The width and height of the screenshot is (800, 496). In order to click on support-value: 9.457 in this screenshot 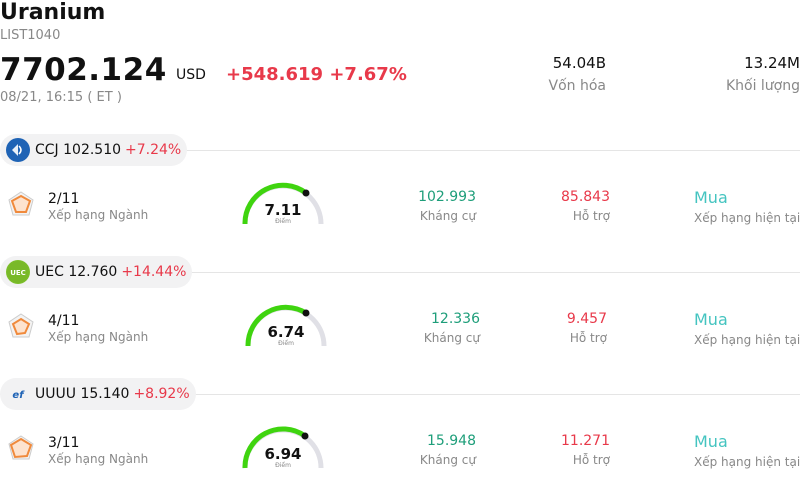, I will do `click(586, 319)`.